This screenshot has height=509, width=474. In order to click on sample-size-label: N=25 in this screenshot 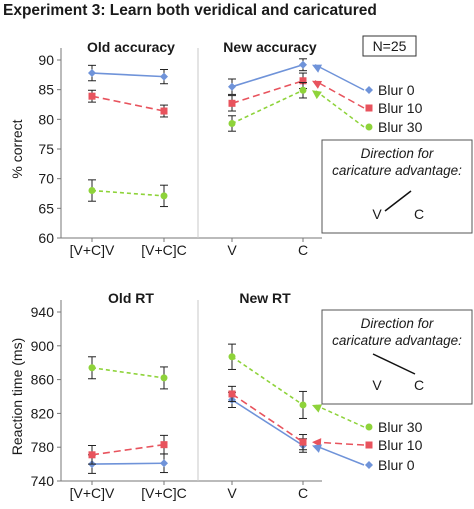, I will do `click(390, 46)`.